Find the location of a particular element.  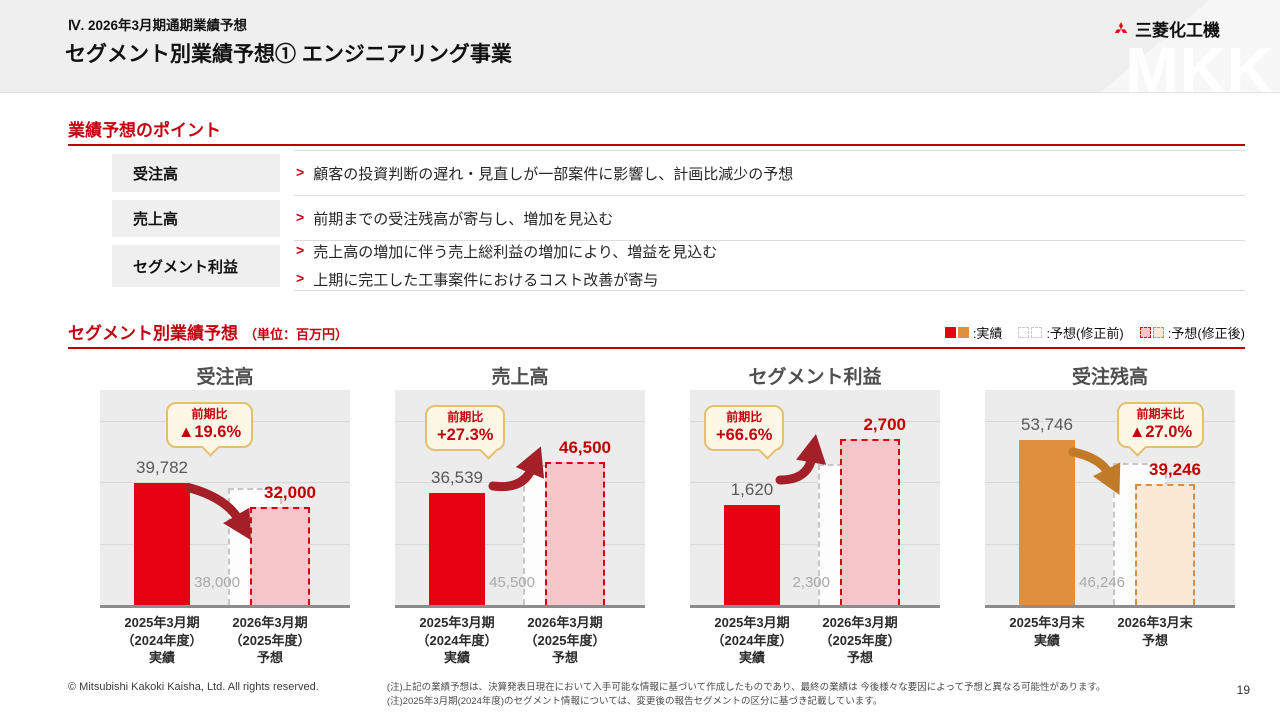

value-label-after: 2,700 is located at coordinates (884, 424).